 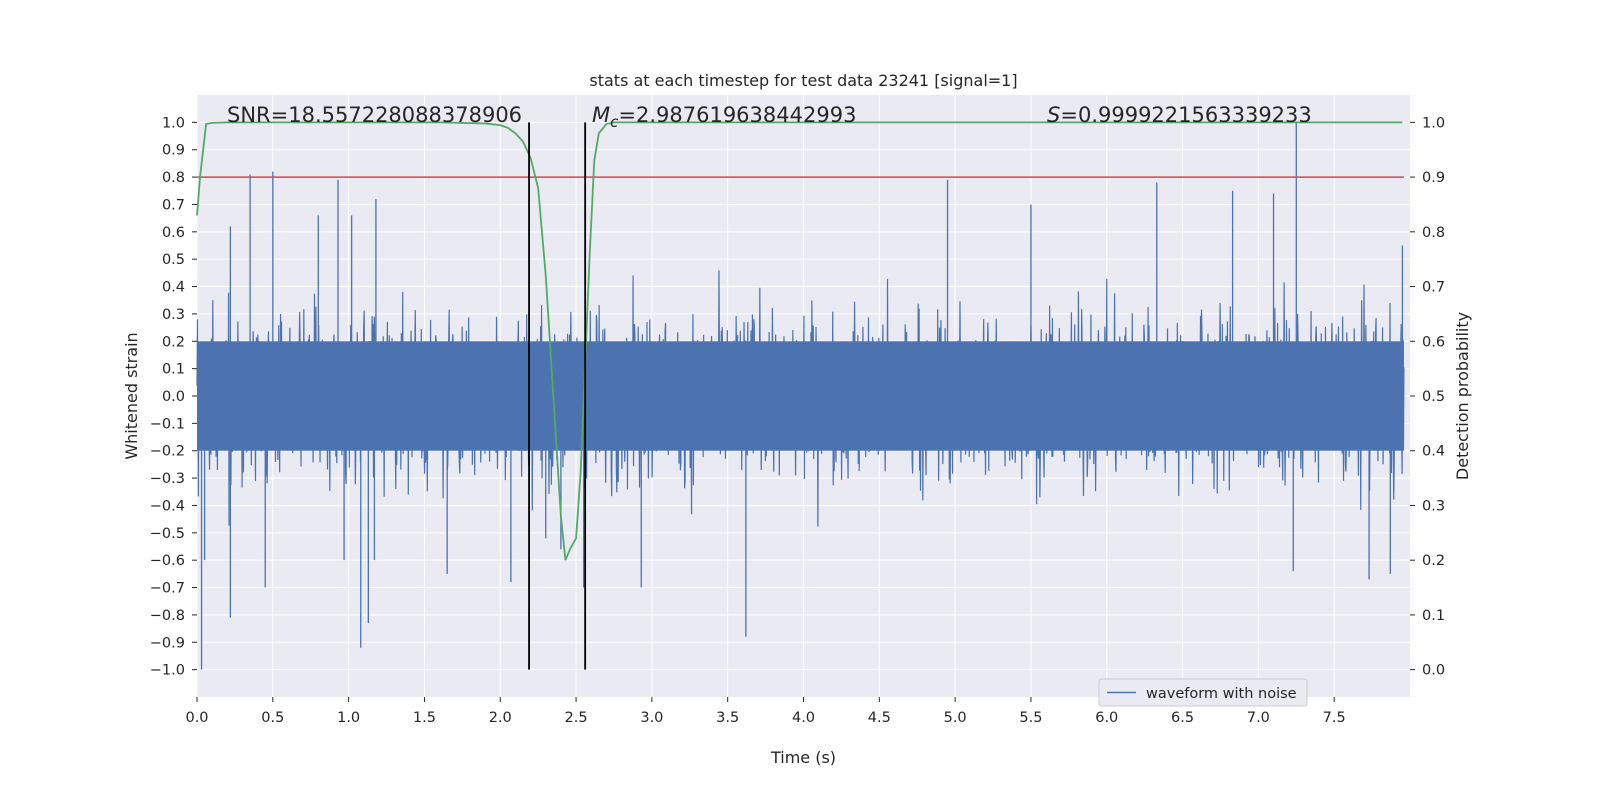 I want to click on s-annotation: S=0.9999221563339233, so click(x=1179, y=115).